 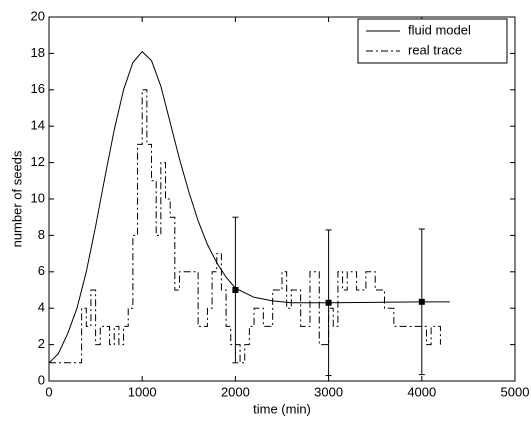 What do you see at coordinates (38, 125) in the screenshot?
I see `y-tick-label: 14` at bounding box center [38, 125].